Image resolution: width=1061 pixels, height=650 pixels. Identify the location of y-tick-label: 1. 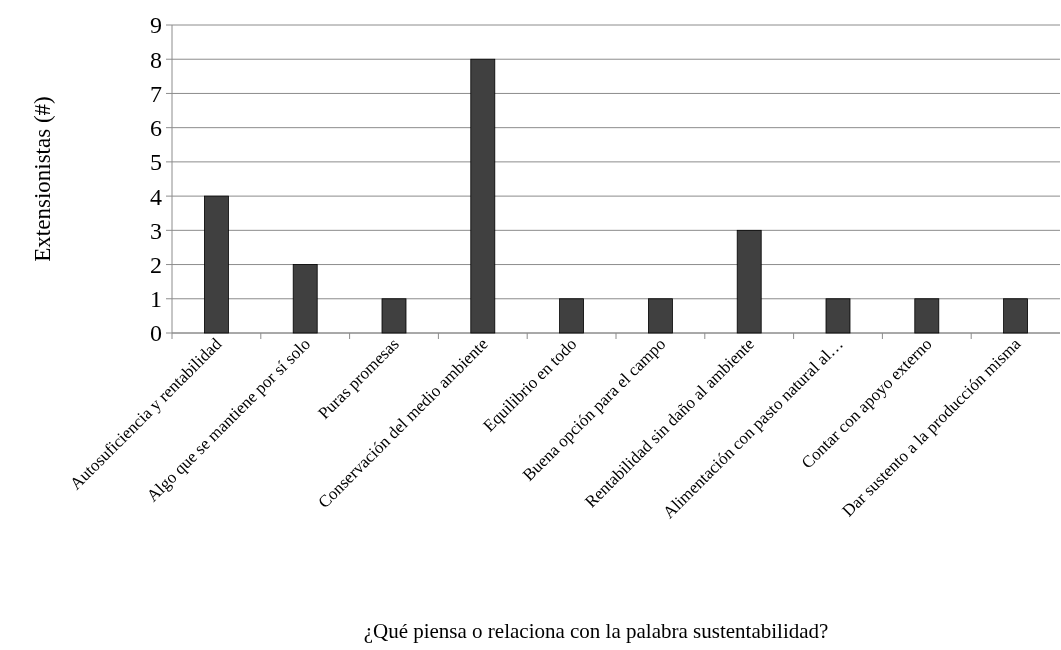
(156, 299).